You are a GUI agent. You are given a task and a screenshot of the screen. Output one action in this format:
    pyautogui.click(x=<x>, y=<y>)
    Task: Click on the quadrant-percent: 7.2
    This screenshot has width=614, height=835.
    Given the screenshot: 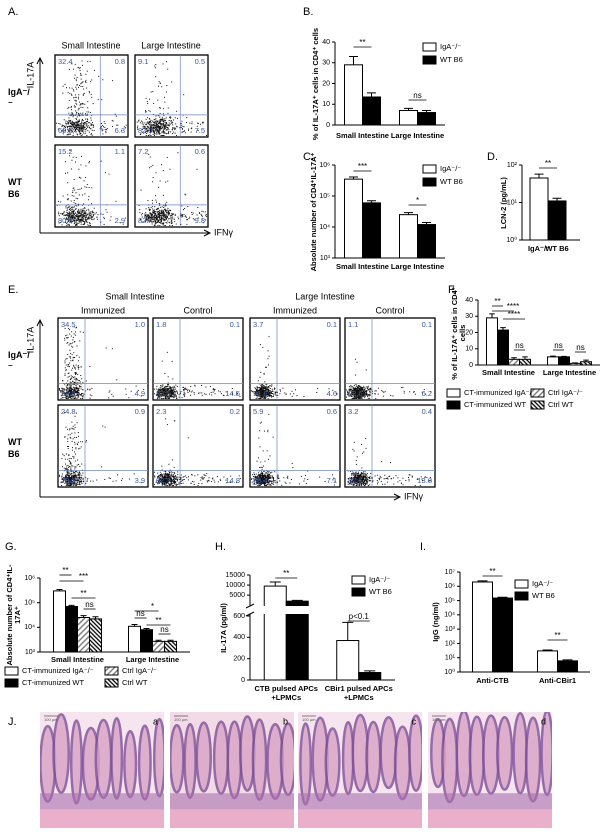 What is the action you would take?
    pyautogui.click(x=143, y=151)
    